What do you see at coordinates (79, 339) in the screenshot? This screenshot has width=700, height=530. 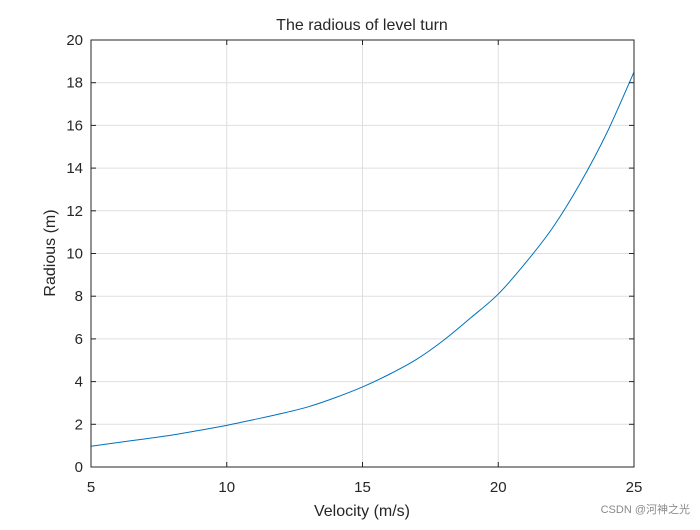 I see `y-tick-label: 6` at bounding box center [79, 339].